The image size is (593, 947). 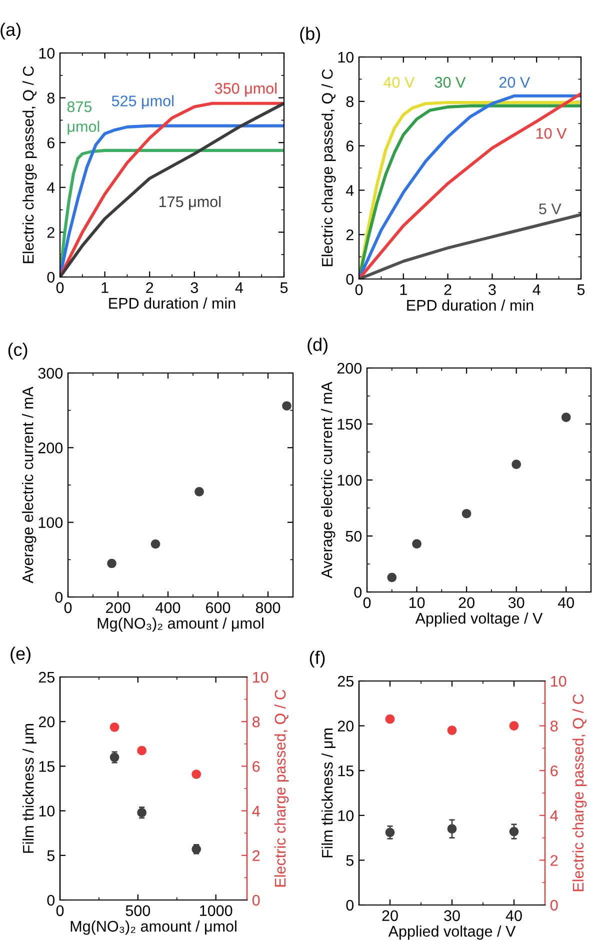 What do you see at coordinates (318, 346) in the screenshot?
I see `chart-title: (d)` at bounding box center [318, 346].